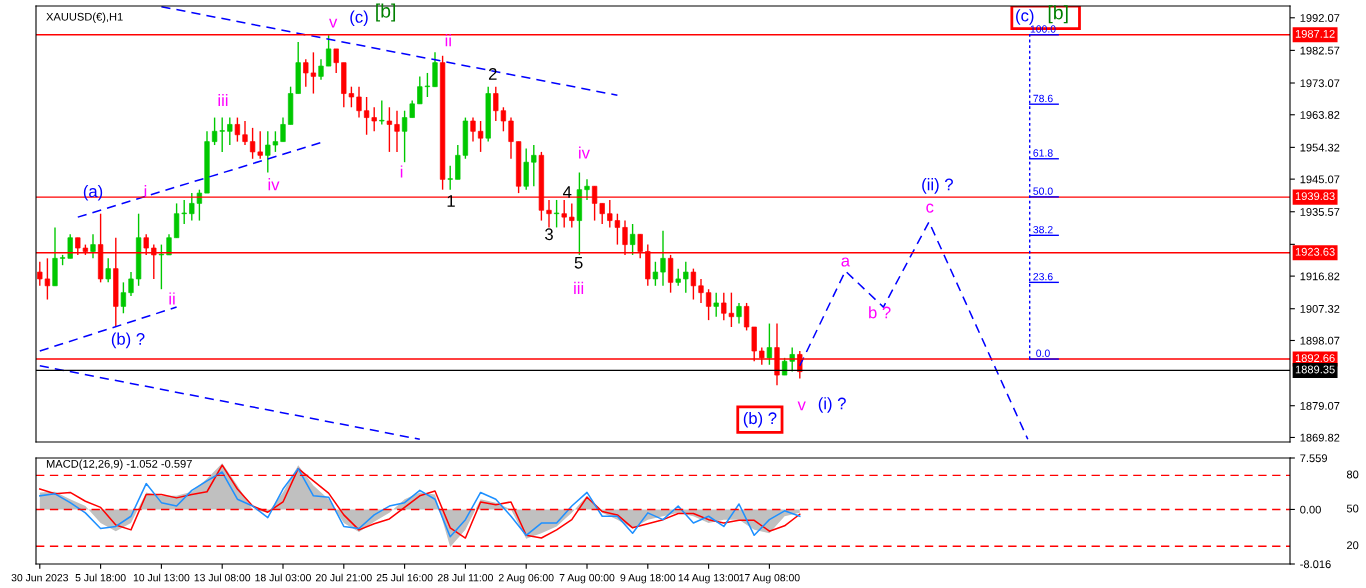  I want to click on annotation: 1, so click(451, 201).